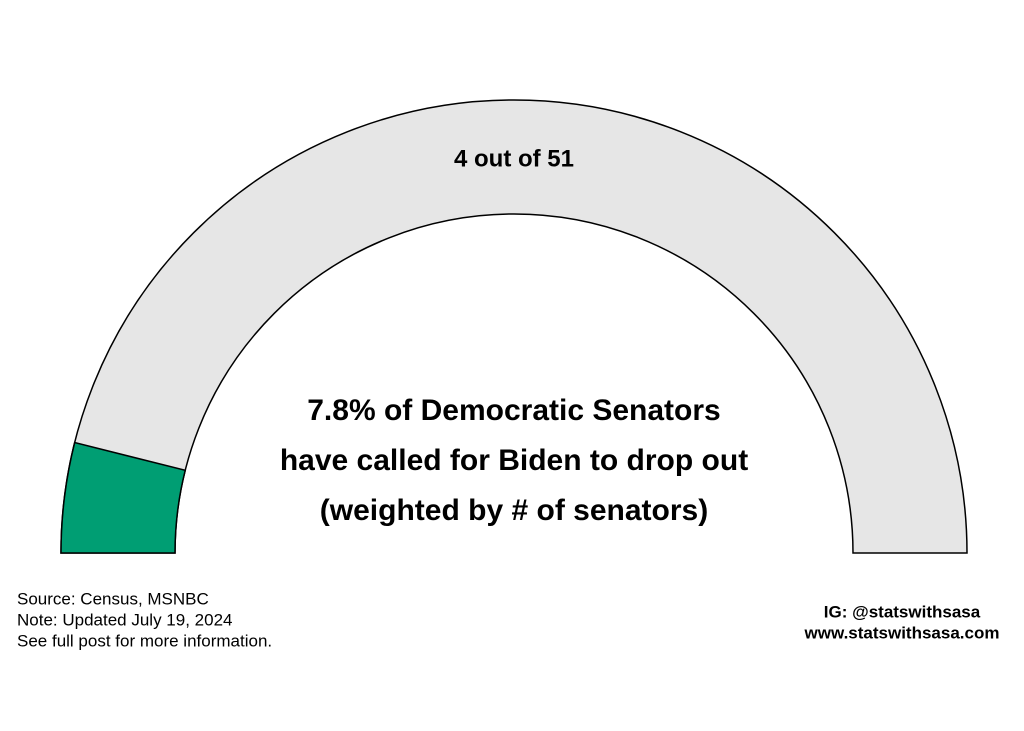 Image resolution: width=1024 pixels, height=731 pixels. I want to click on source-note: Note: Updated July 19, 2024, so click(124, 619).